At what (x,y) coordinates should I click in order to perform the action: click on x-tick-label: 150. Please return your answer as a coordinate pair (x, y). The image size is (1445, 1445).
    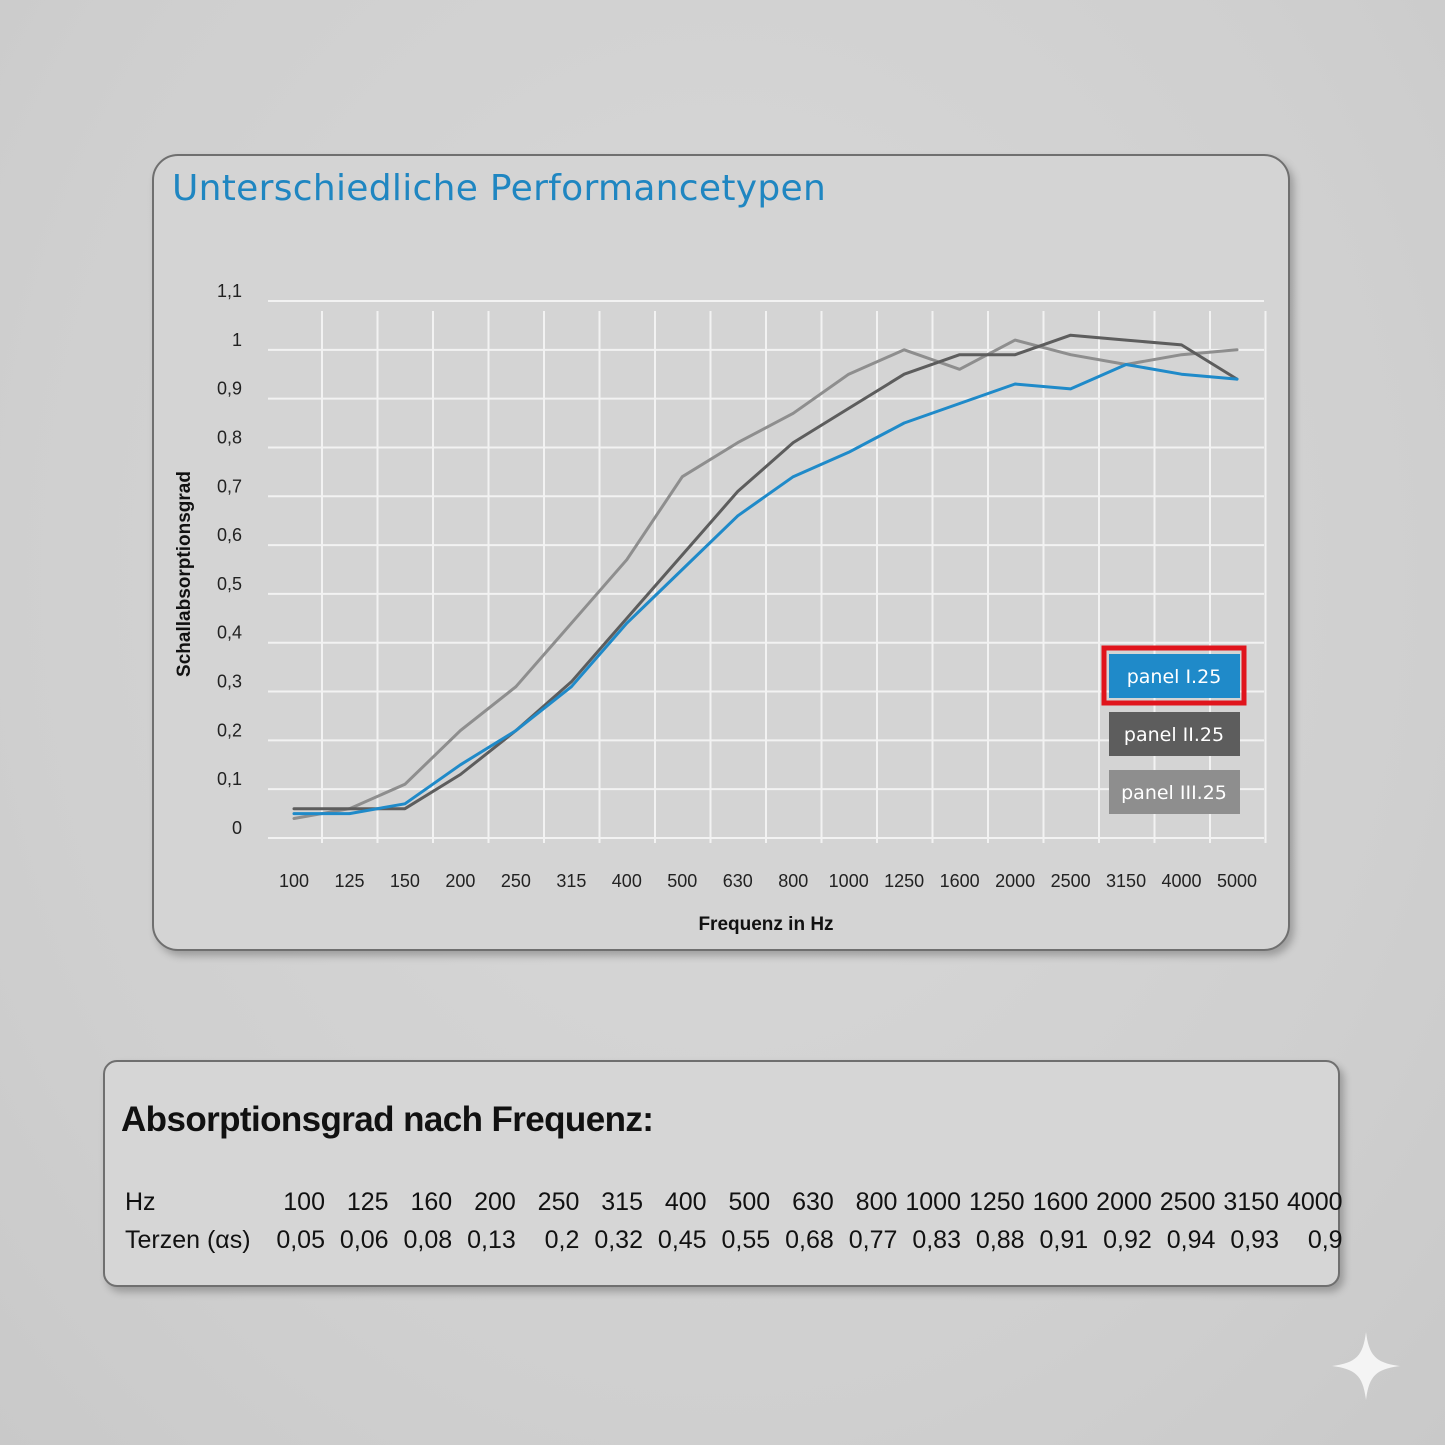
    Looking at the image, I should click on (405, 881).